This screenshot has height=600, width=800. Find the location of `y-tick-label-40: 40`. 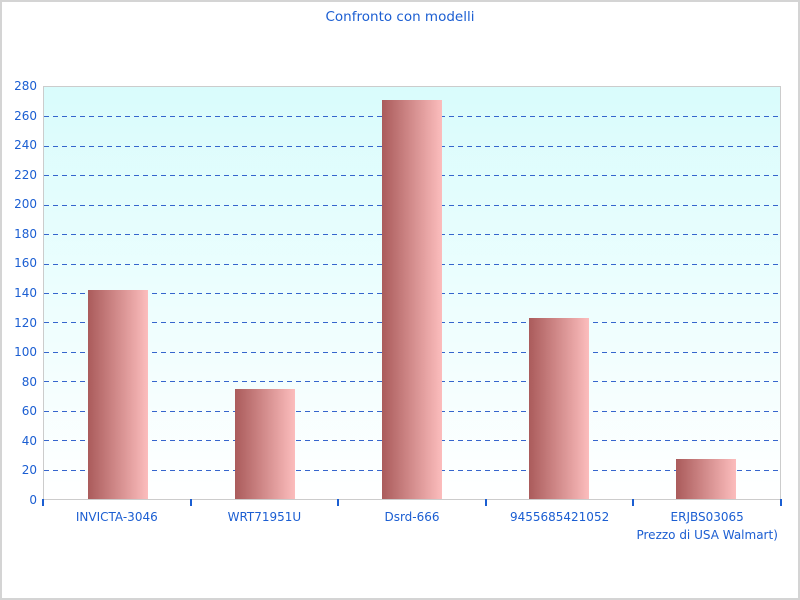

y-tick-label-40: 40 is located at coordinates (29, 440).